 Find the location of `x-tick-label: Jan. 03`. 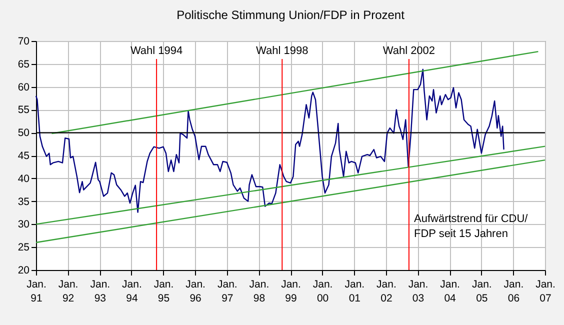

x-tick-label: Jan. 03 is located at coordinates (418, 291).